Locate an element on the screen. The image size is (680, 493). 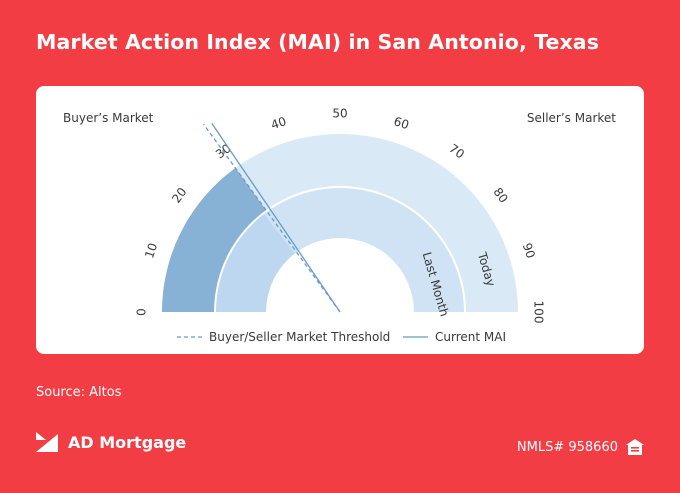
tick-label-90: 90 is located at coordinates (529, 250).